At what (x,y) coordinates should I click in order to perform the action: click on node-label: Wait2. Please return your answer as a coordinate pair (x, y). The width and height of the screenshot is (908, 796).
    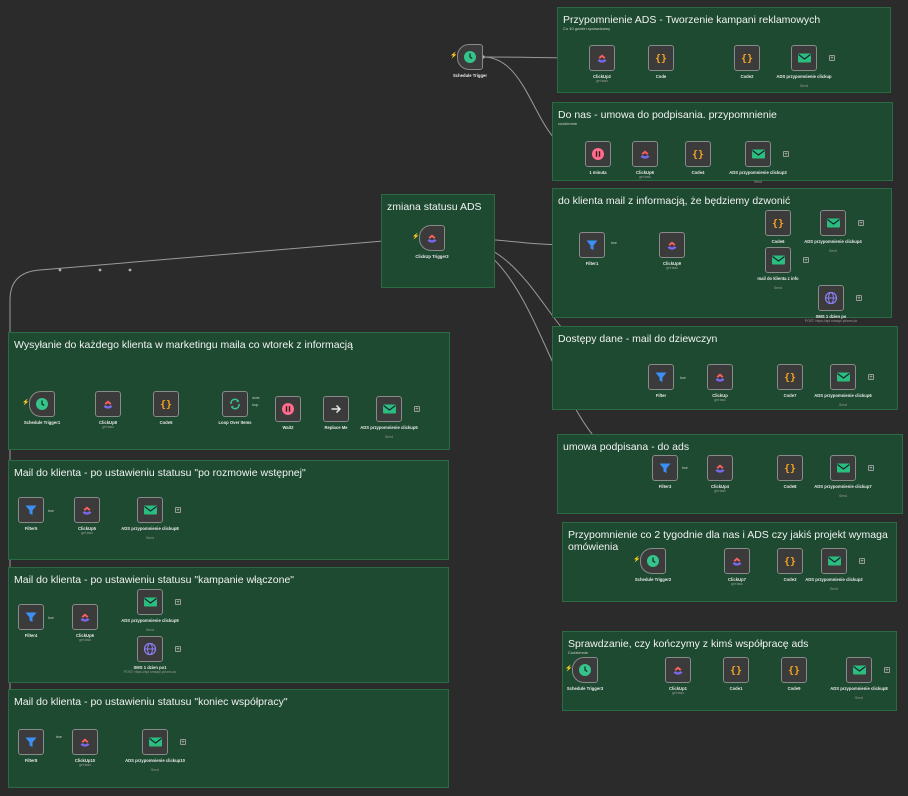
    Looking at the image, I should click on (288, 427).